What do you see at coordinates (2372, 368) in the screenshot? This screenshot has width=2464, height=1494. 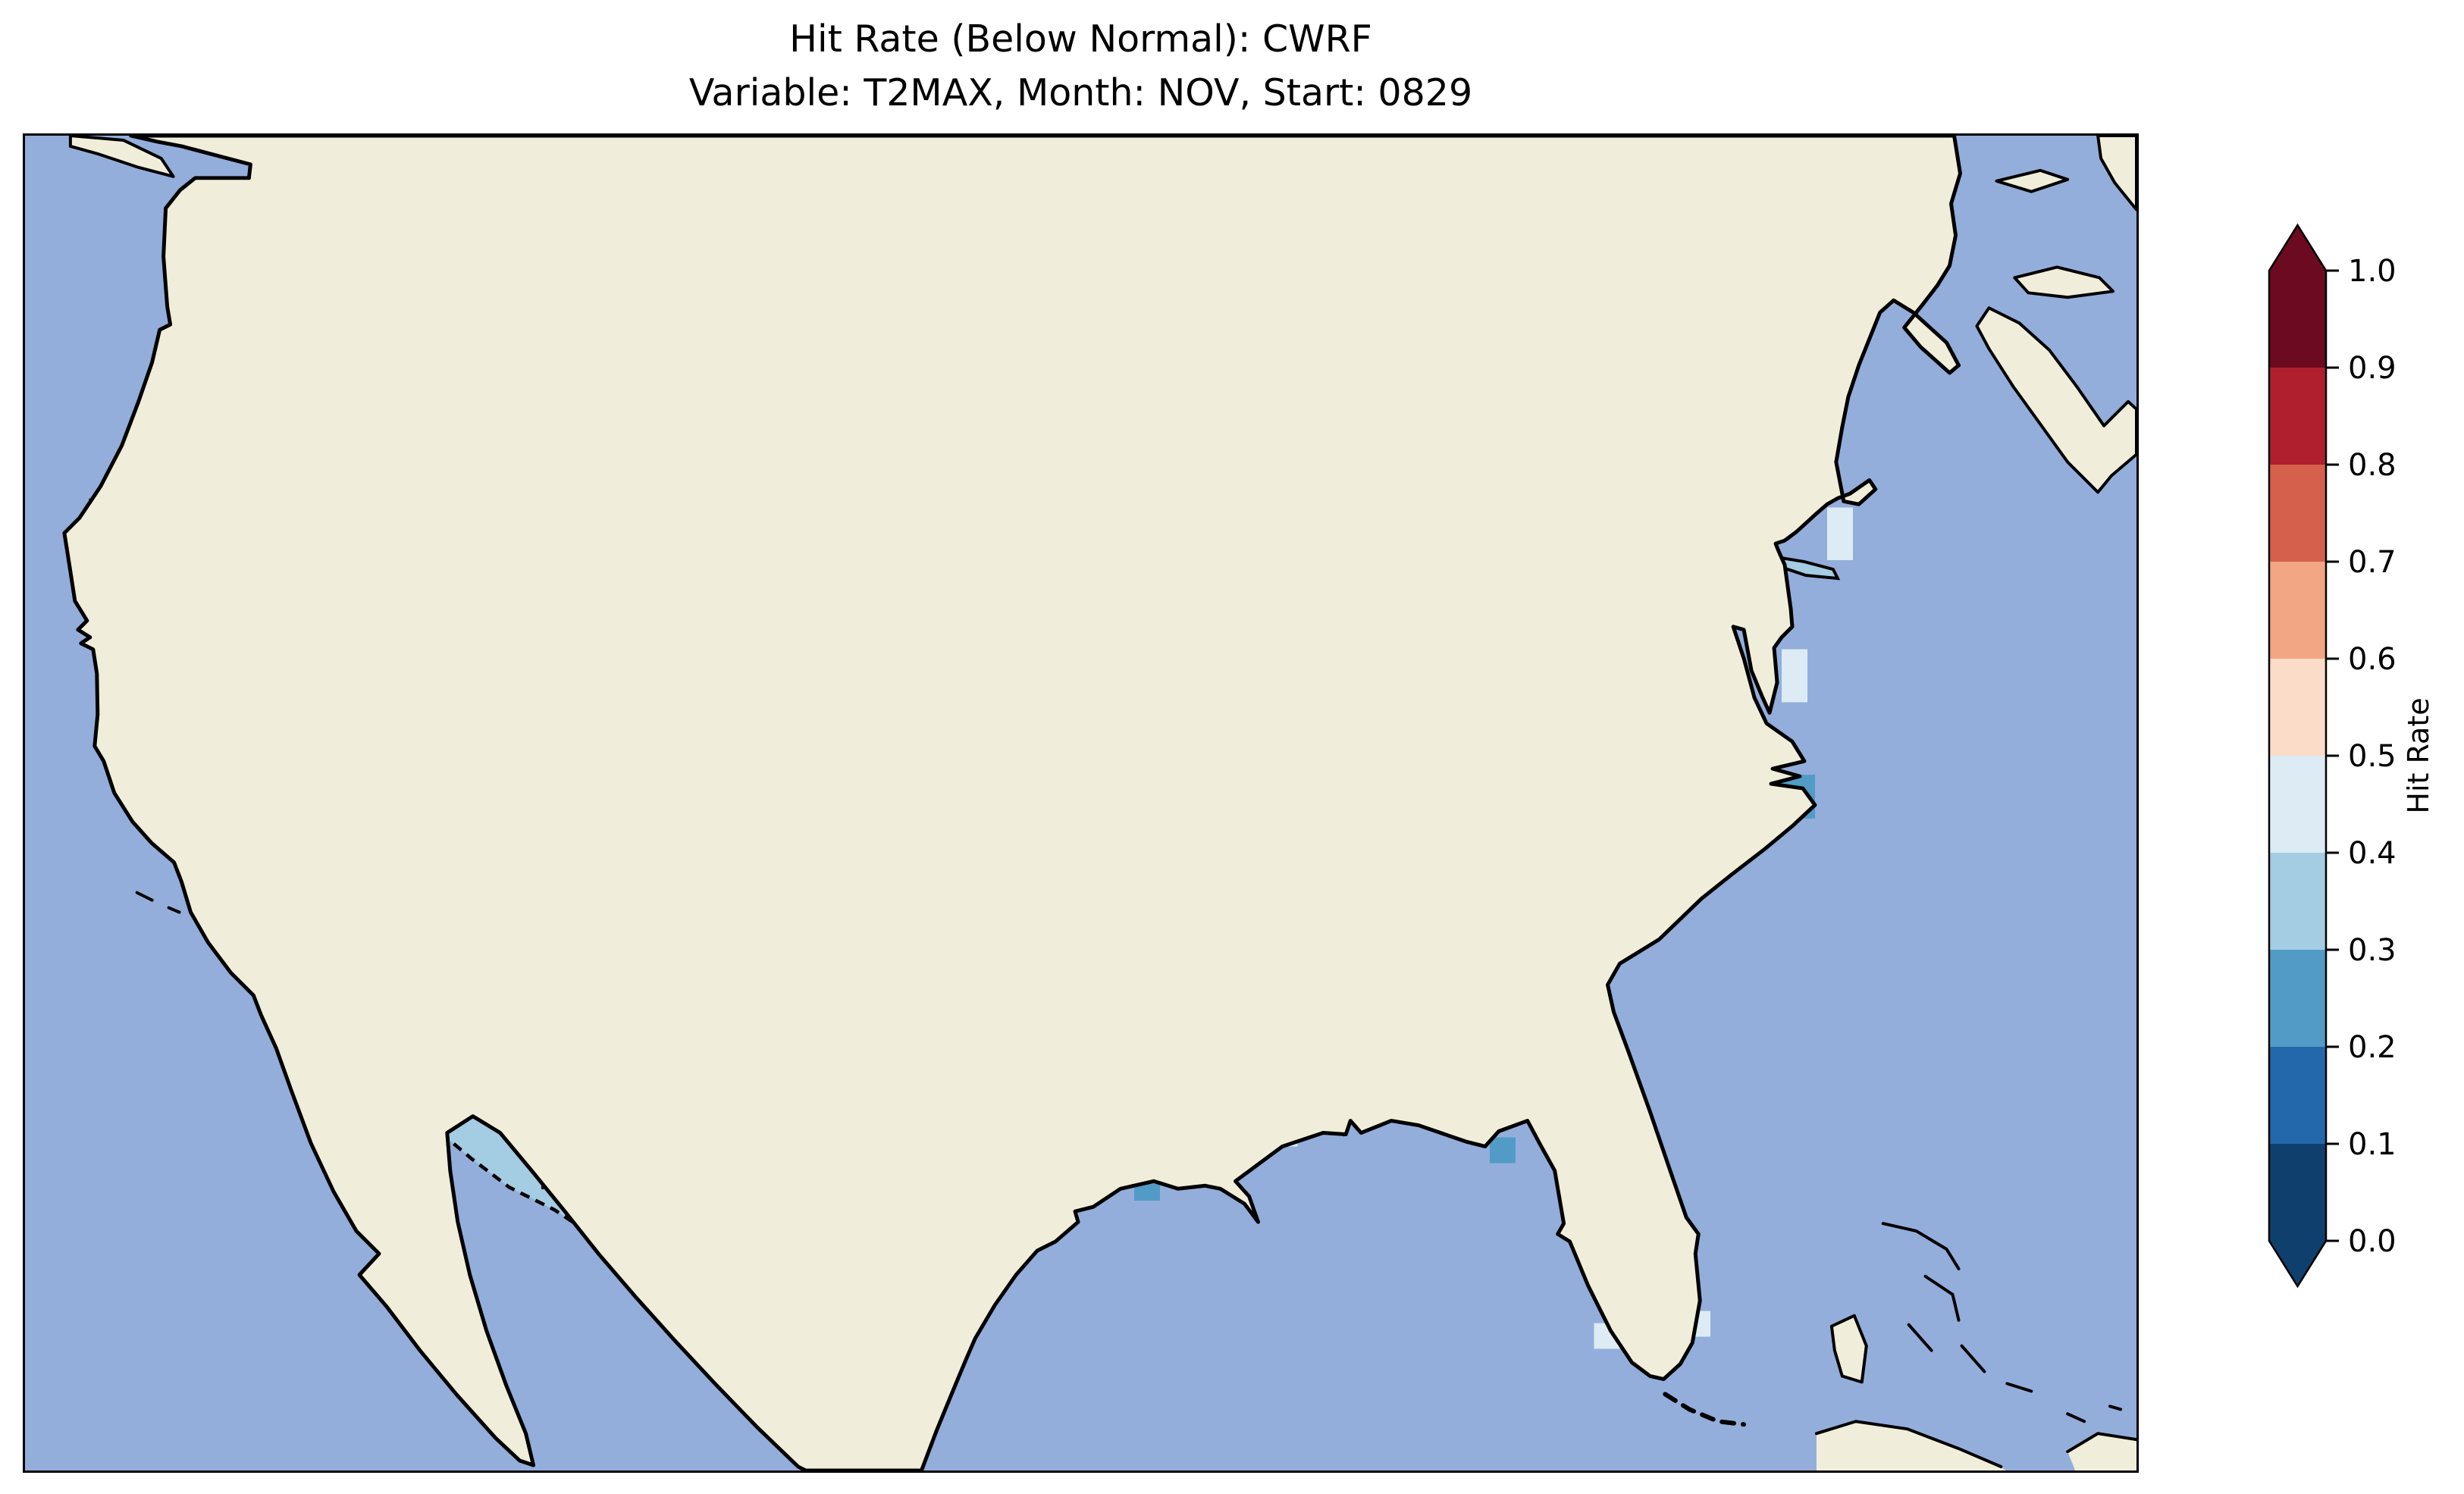 I see `colorbar-tick-label: 0.9` at bounding box center [2372, 368].